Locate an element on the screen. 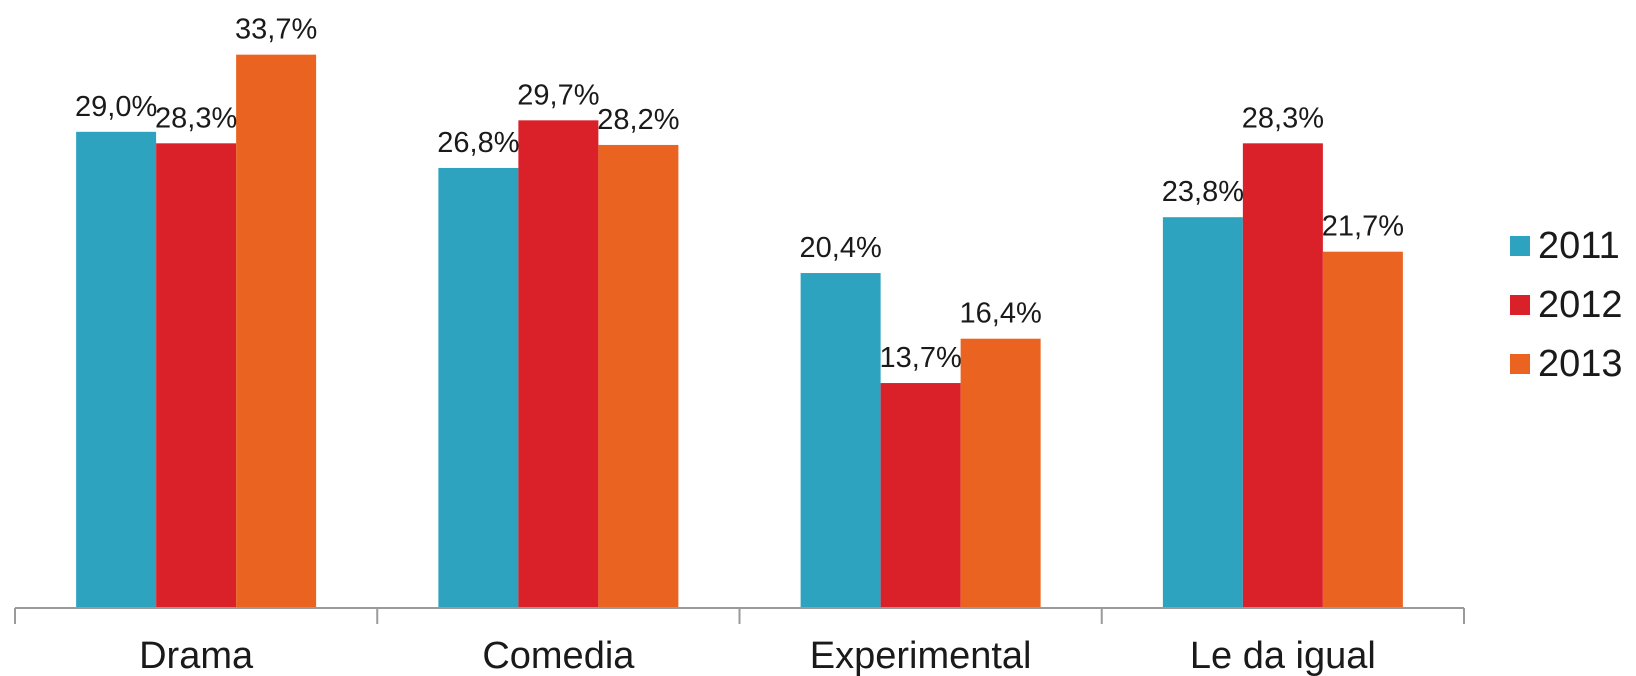 The height and width of the screenshot is (676, 1636). legend-item-2012: 2012 is located at coordinates (1566, 305).